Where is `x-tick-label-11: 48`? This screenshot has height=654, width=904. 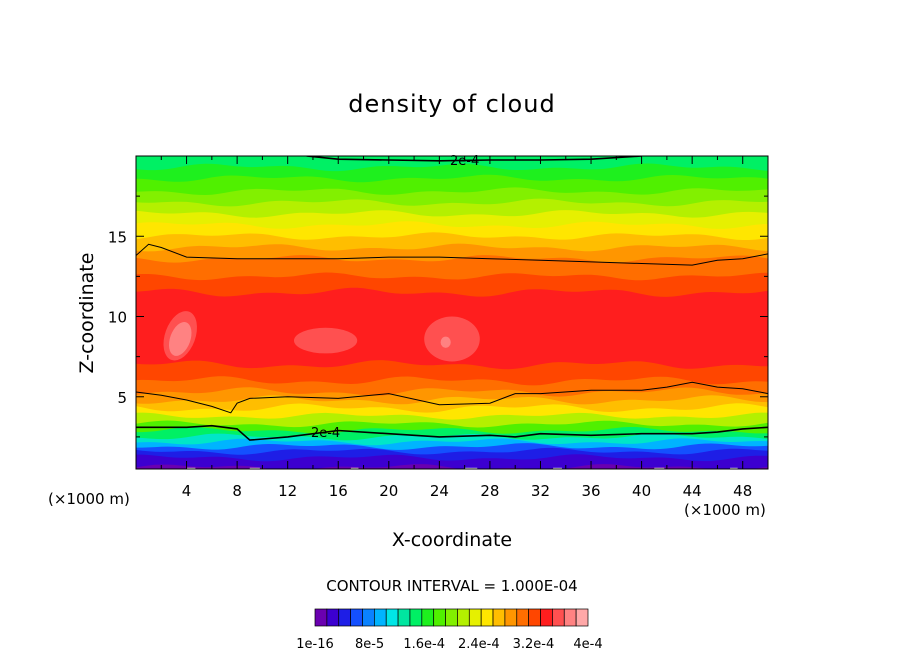
x-tick-label-11: 48 is located at coordinates (742, 491).